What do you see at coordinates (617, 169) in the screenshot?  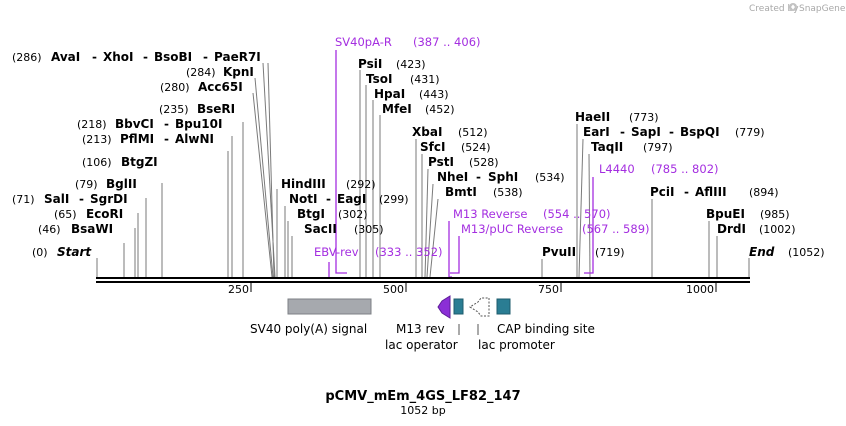 I see `primer-label: L4440` at bounding box center [617, 169].